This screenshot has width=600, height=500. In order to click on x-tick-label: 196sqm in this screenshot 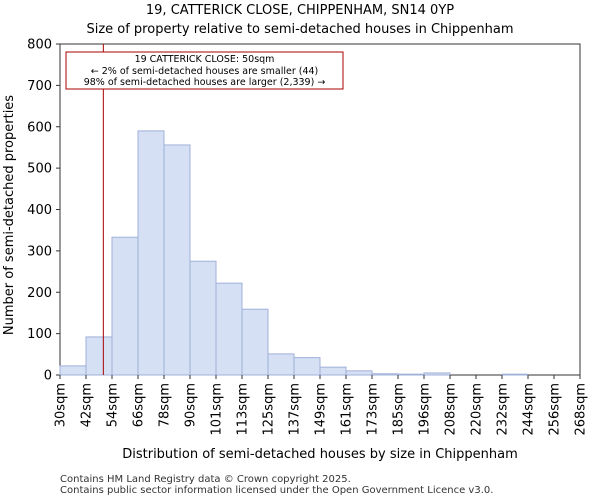, I will do `click(425, 409)`.